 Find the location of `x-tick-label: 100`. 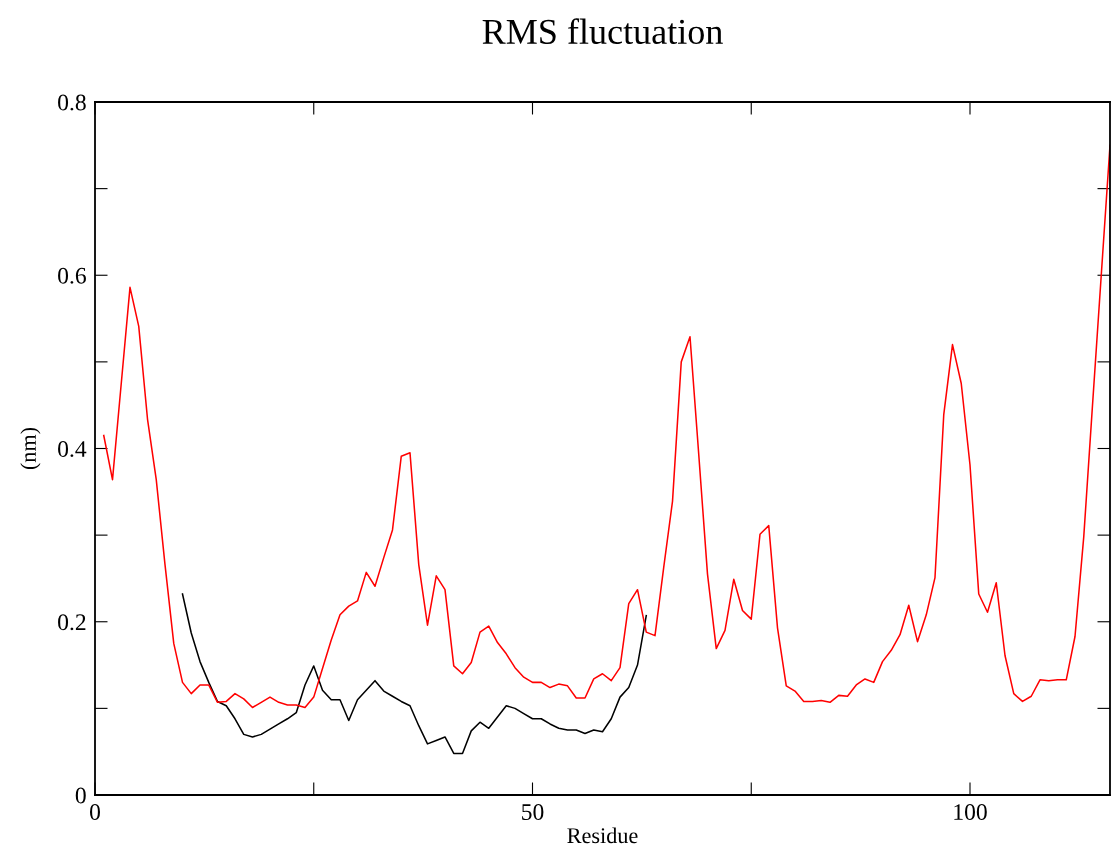

x-tick-label: 100 is located at coordinates (970, 812).